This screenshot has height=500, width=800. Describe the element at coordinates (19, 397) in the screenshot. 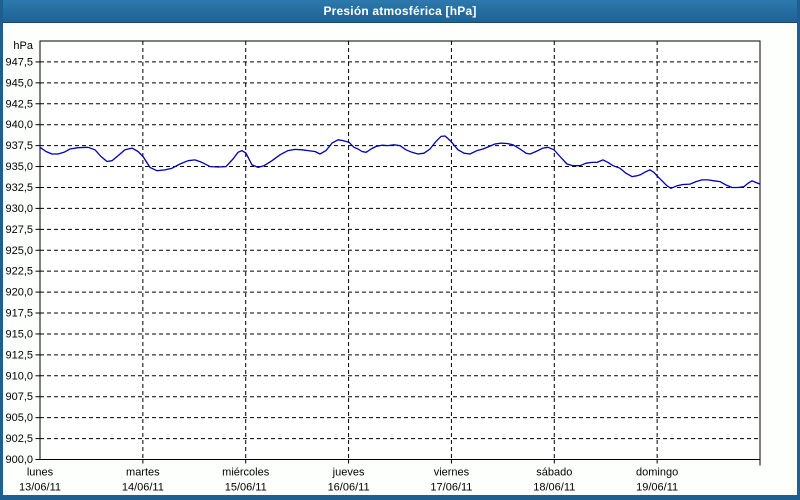

I see `y-axis-tick-label: 907,5` at that location.